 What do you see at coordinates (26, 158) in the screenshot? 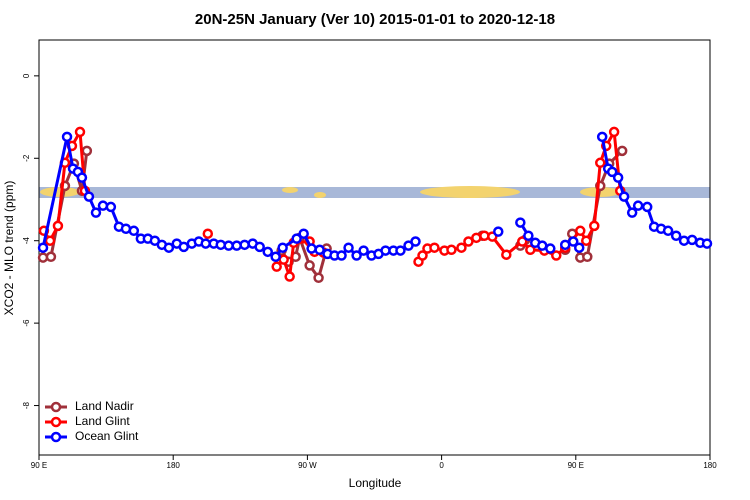
I see `y-tick-label: -2` at bounding box center [26, 158].